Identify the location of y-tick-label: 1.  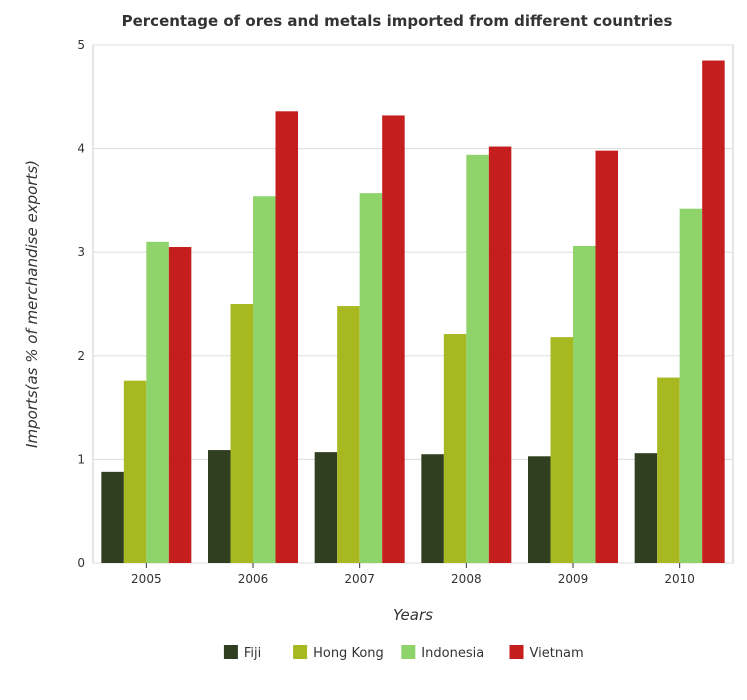
(81, 459).